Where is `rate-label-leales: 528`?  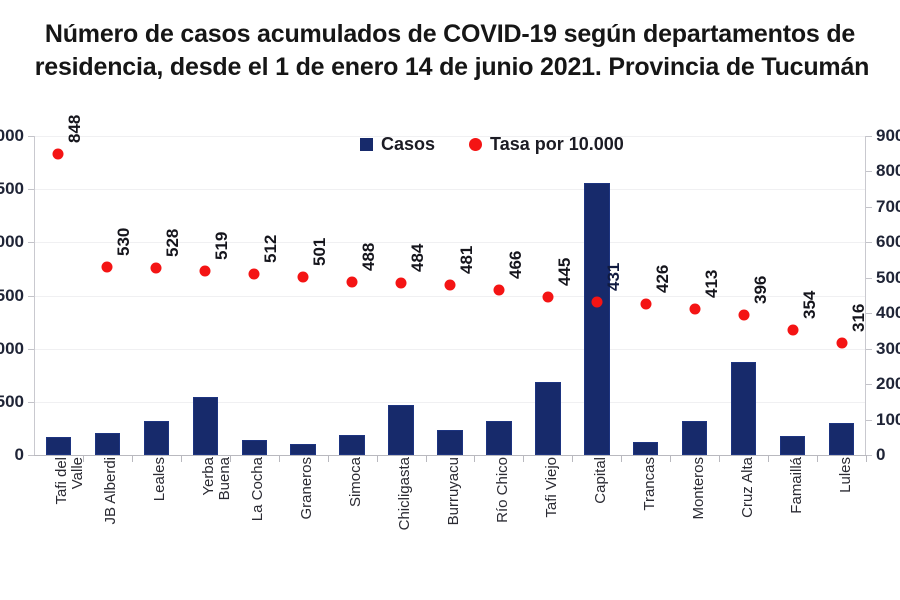 rate-label-leales: 528 is located at coordinates (173, 242).